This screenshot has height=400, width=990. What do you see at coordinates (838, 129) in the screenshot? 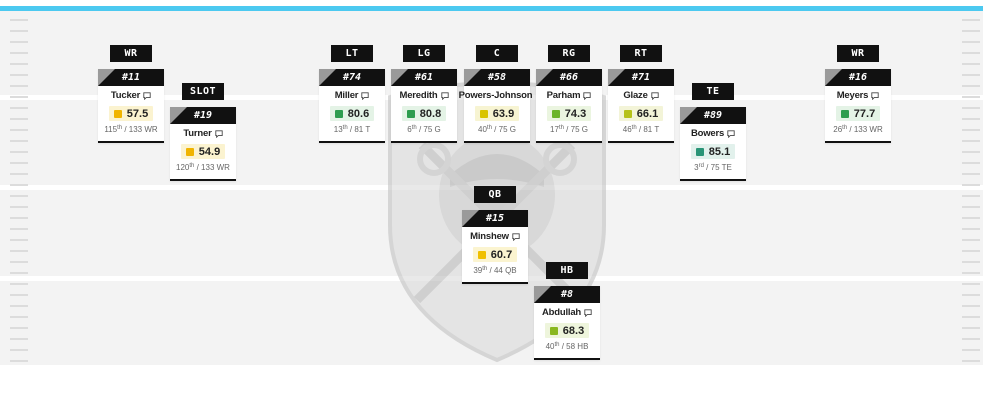
I see `rank-number: 26` at bounding box center [838, 129].